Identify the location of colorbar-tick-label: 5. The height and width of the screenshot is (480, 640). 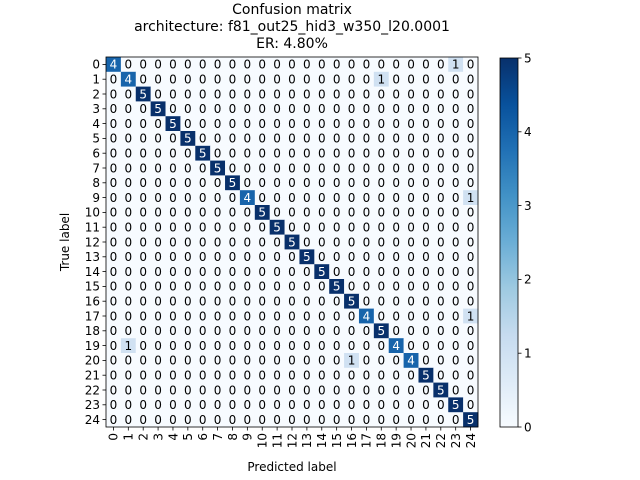
(528, 58).